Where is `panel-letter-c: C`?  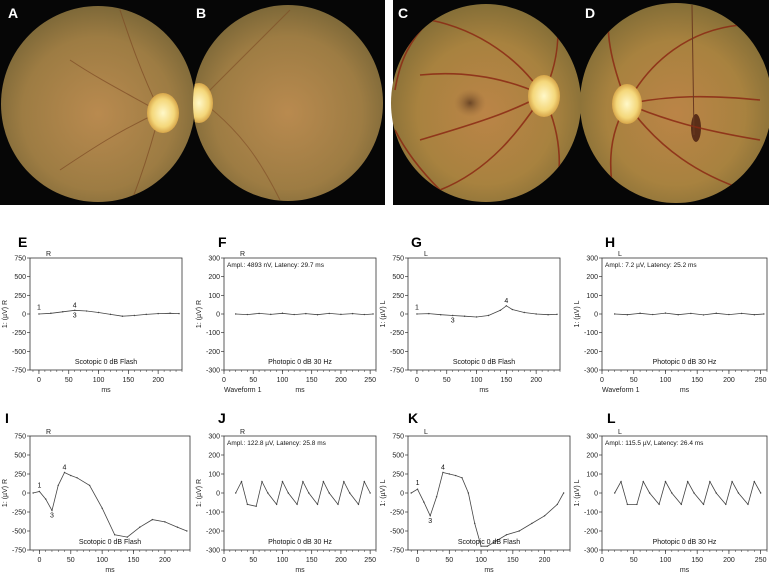
panel-letter-c: C is located at coordinates (403, 13).